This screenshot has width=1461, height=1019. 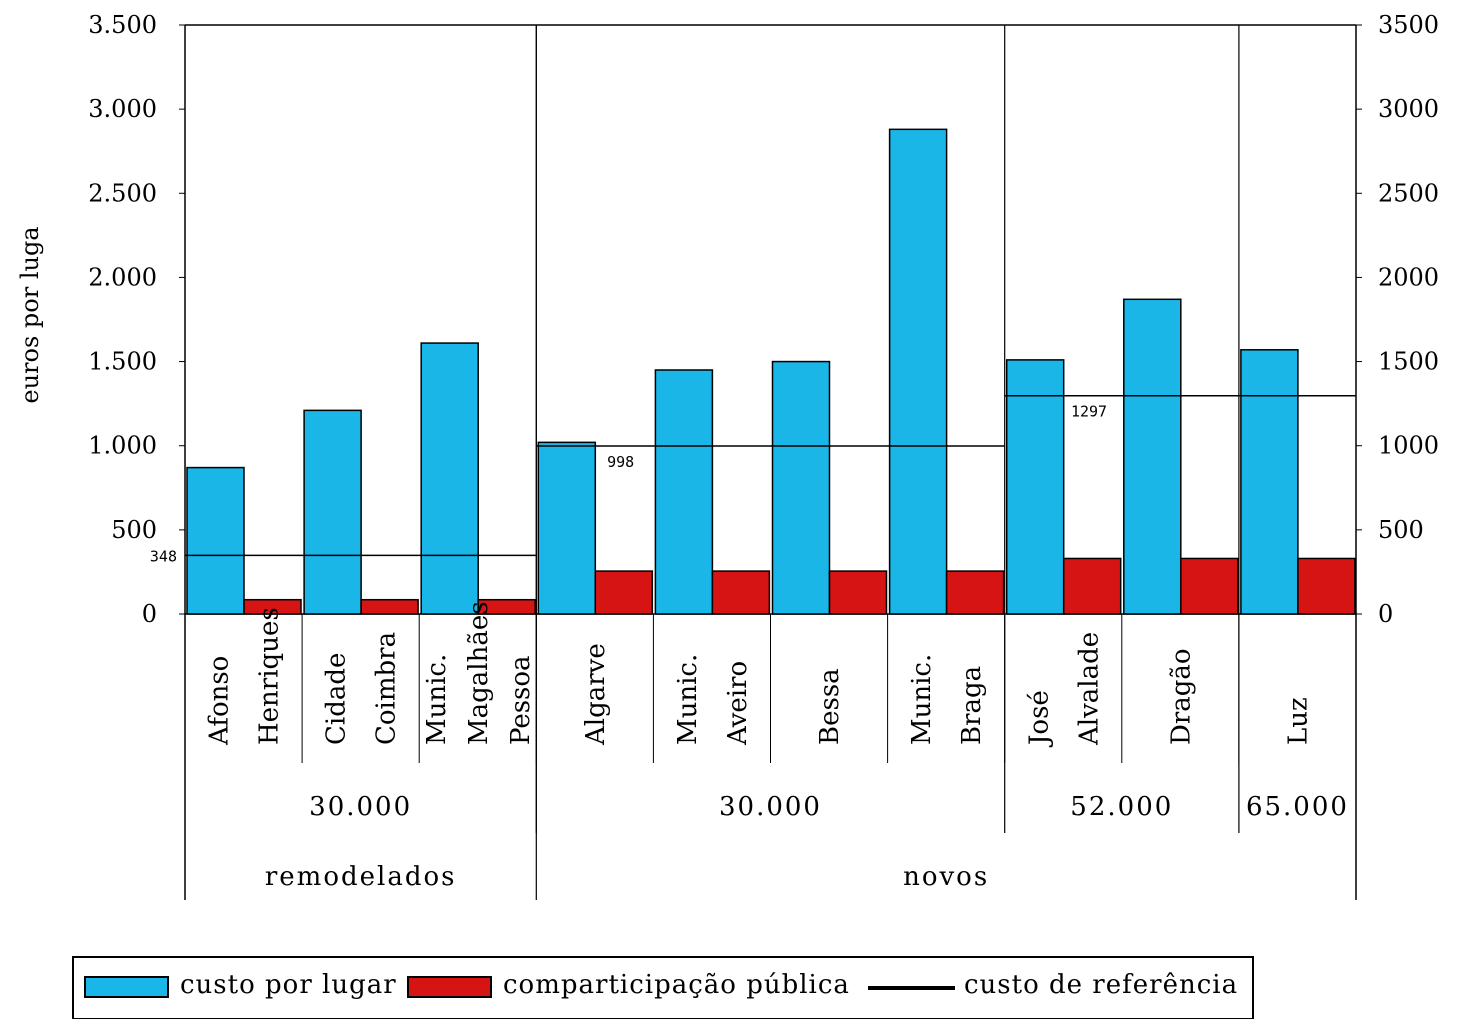 What do you see at coordinates (134, 530) in the screenshot?
I see `left-tick-label: 500` at bounding box center [134, 530].